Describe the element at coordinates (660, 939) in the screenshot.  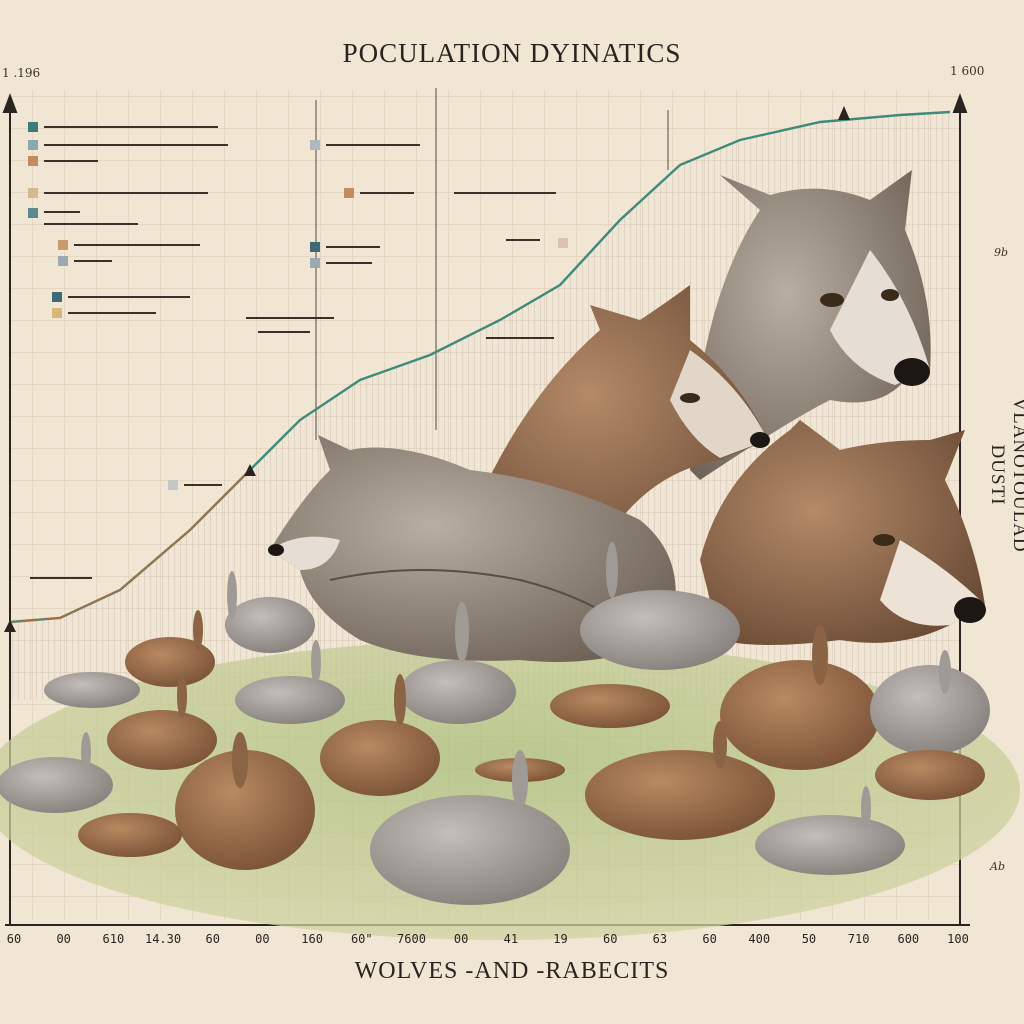
I see `x-tick-label: 63` at that location.